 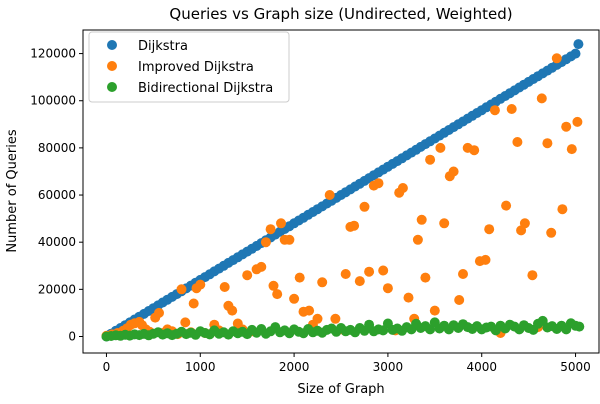 What do you see at coordinates (196, 67) in the screenshot?
I see `legend-label-improved-dijkstra: Improved Dijkstra` at bounding box center [196, 67].